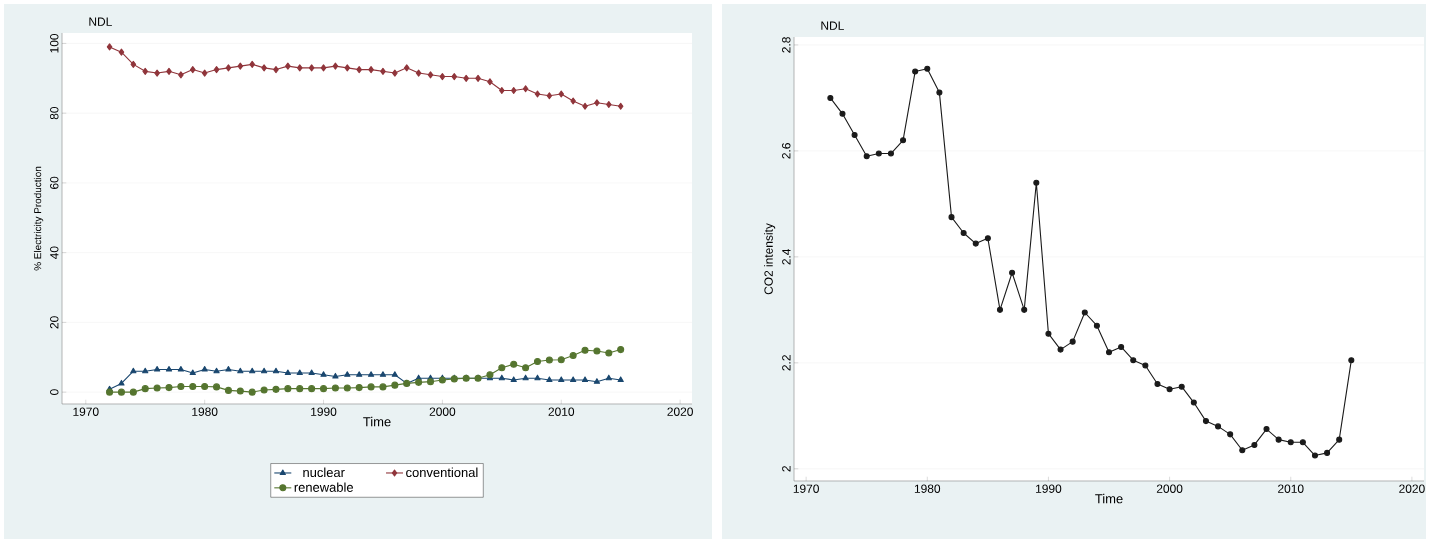 This screenshot has height=545, width=1430. What do you see at coordinates (38, 218) in the screenshot?
I see `y-axis-title: % Electricity Production` at bounding box center [38, 218].